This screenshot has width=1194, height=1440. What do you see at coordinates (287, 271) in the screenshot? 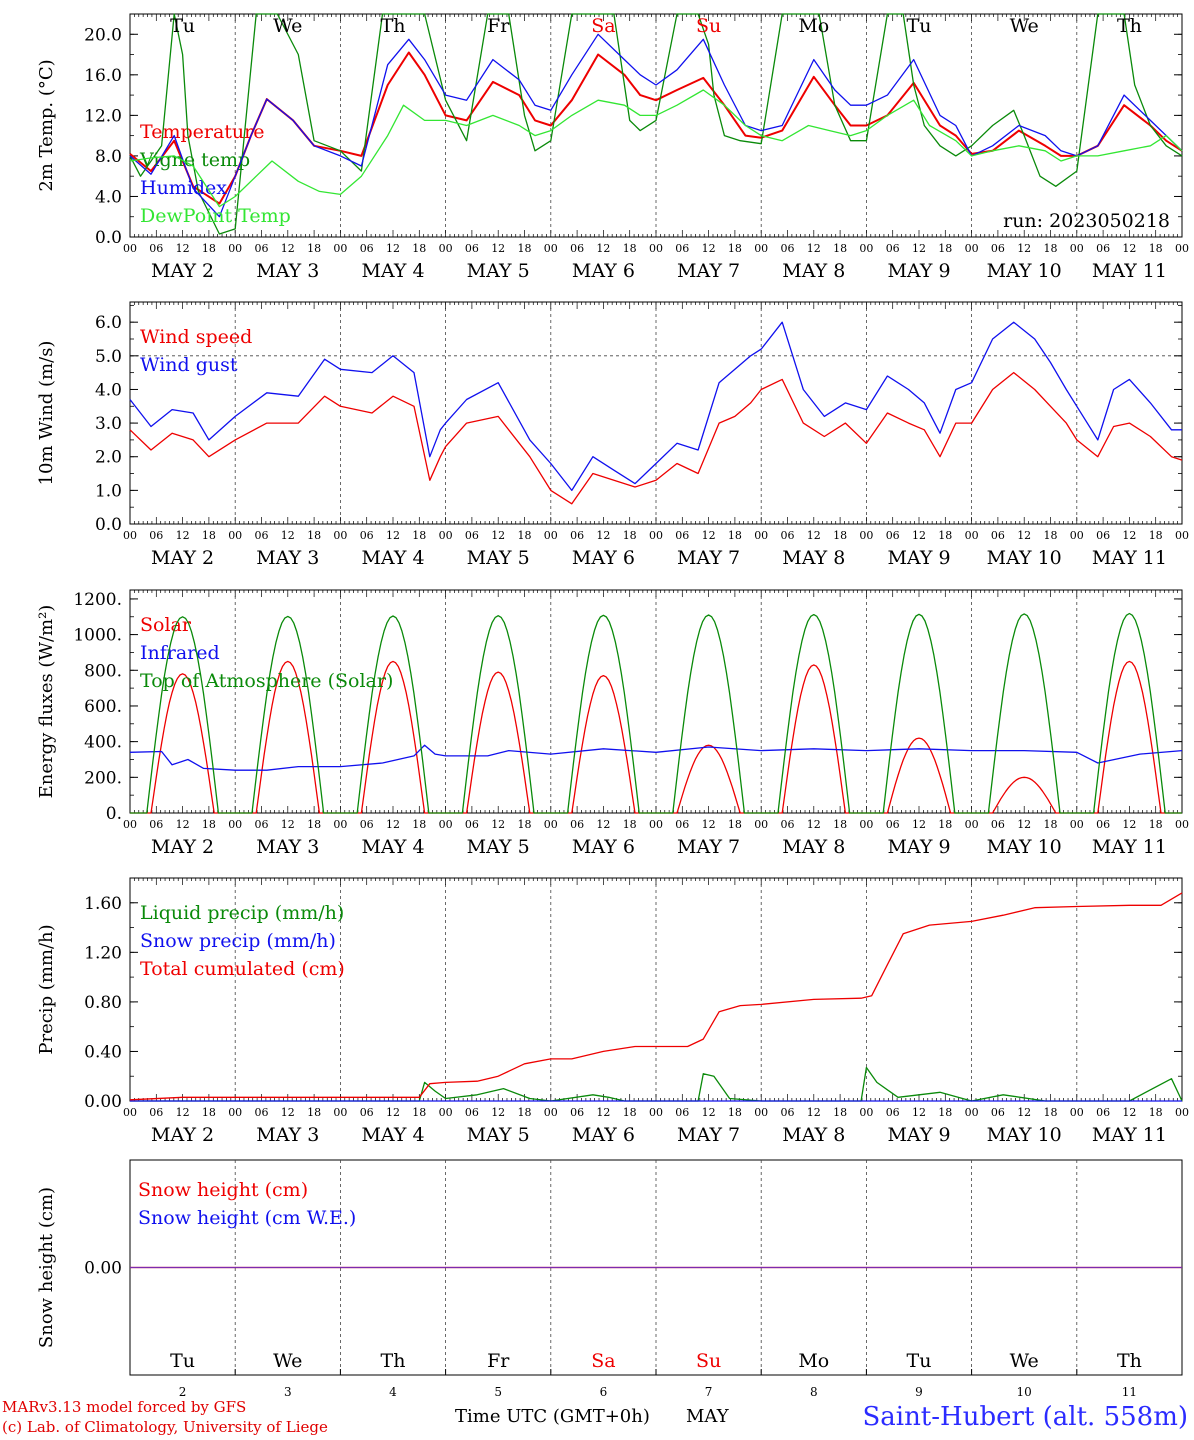
I see `date-label: MAY 3` at bounding box center [287, 271].